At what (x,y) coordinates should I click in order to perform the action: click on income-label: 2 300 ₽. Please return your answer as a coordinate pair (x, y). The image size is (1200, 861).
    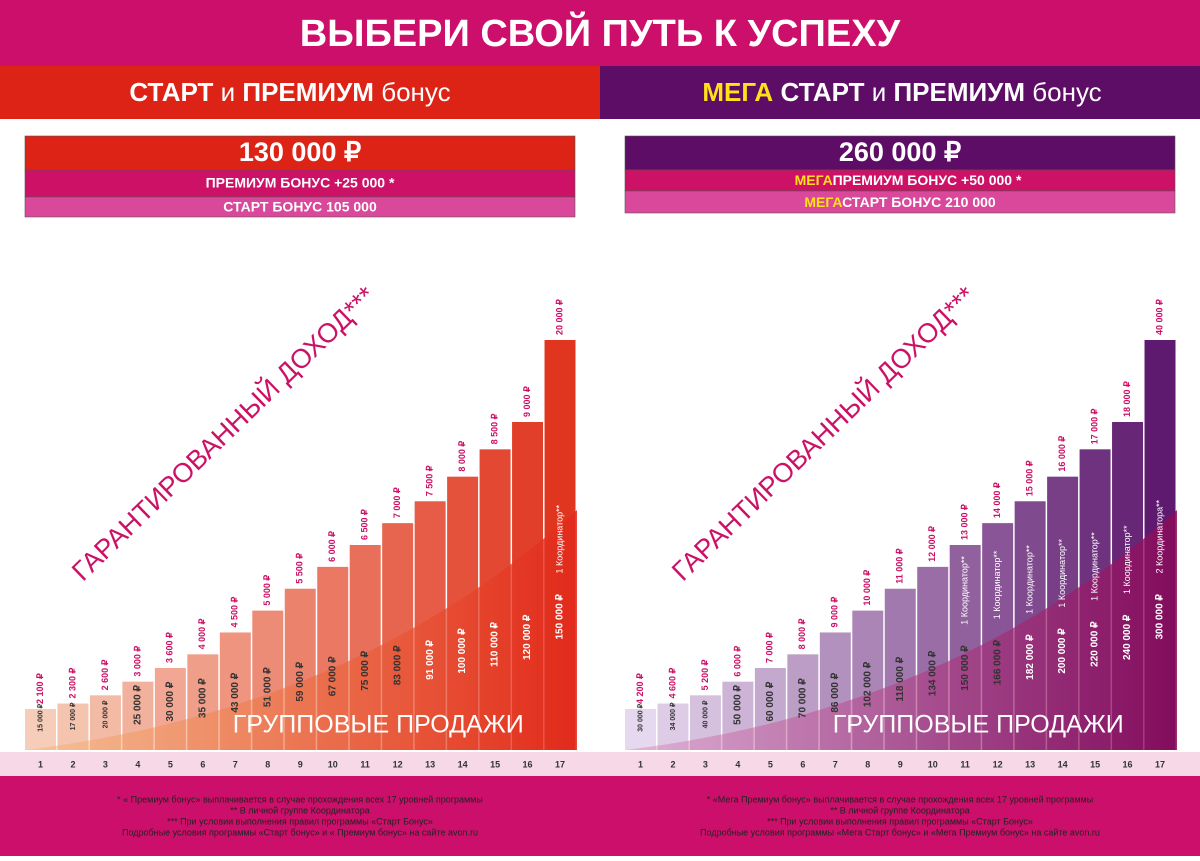
    Looking at the image, I should click on (72, 683).